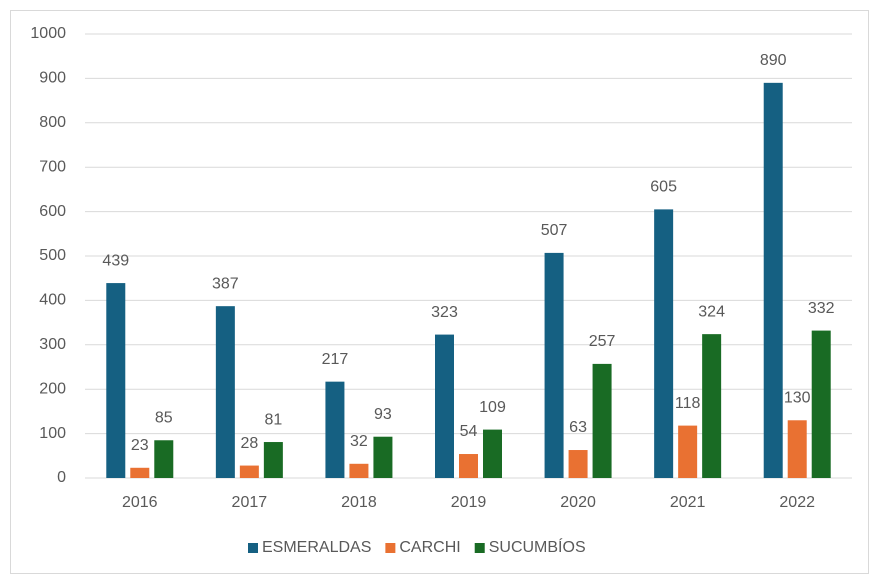  What do you see at coordinates (492, 407) in the screenshot?
I see `data-label: 109` at bounding box center [492, 407].